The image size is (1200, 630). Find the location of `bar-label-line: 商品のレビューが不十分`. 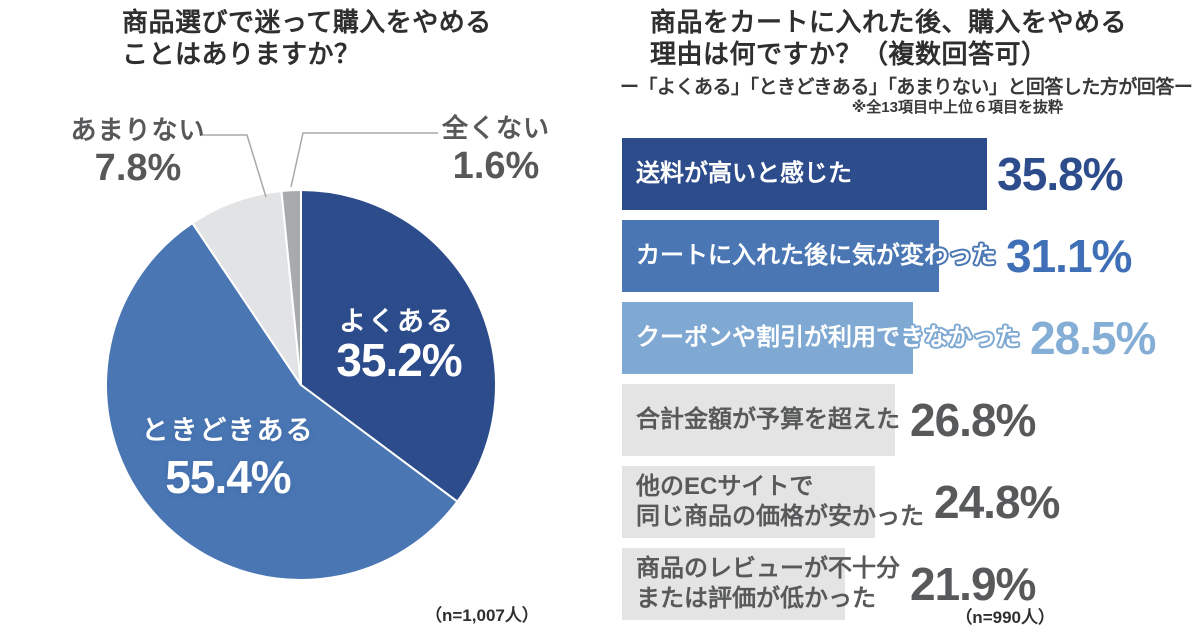

bar-label-line: 商品のレビューが不十分 is located at coordinates (768, 568).